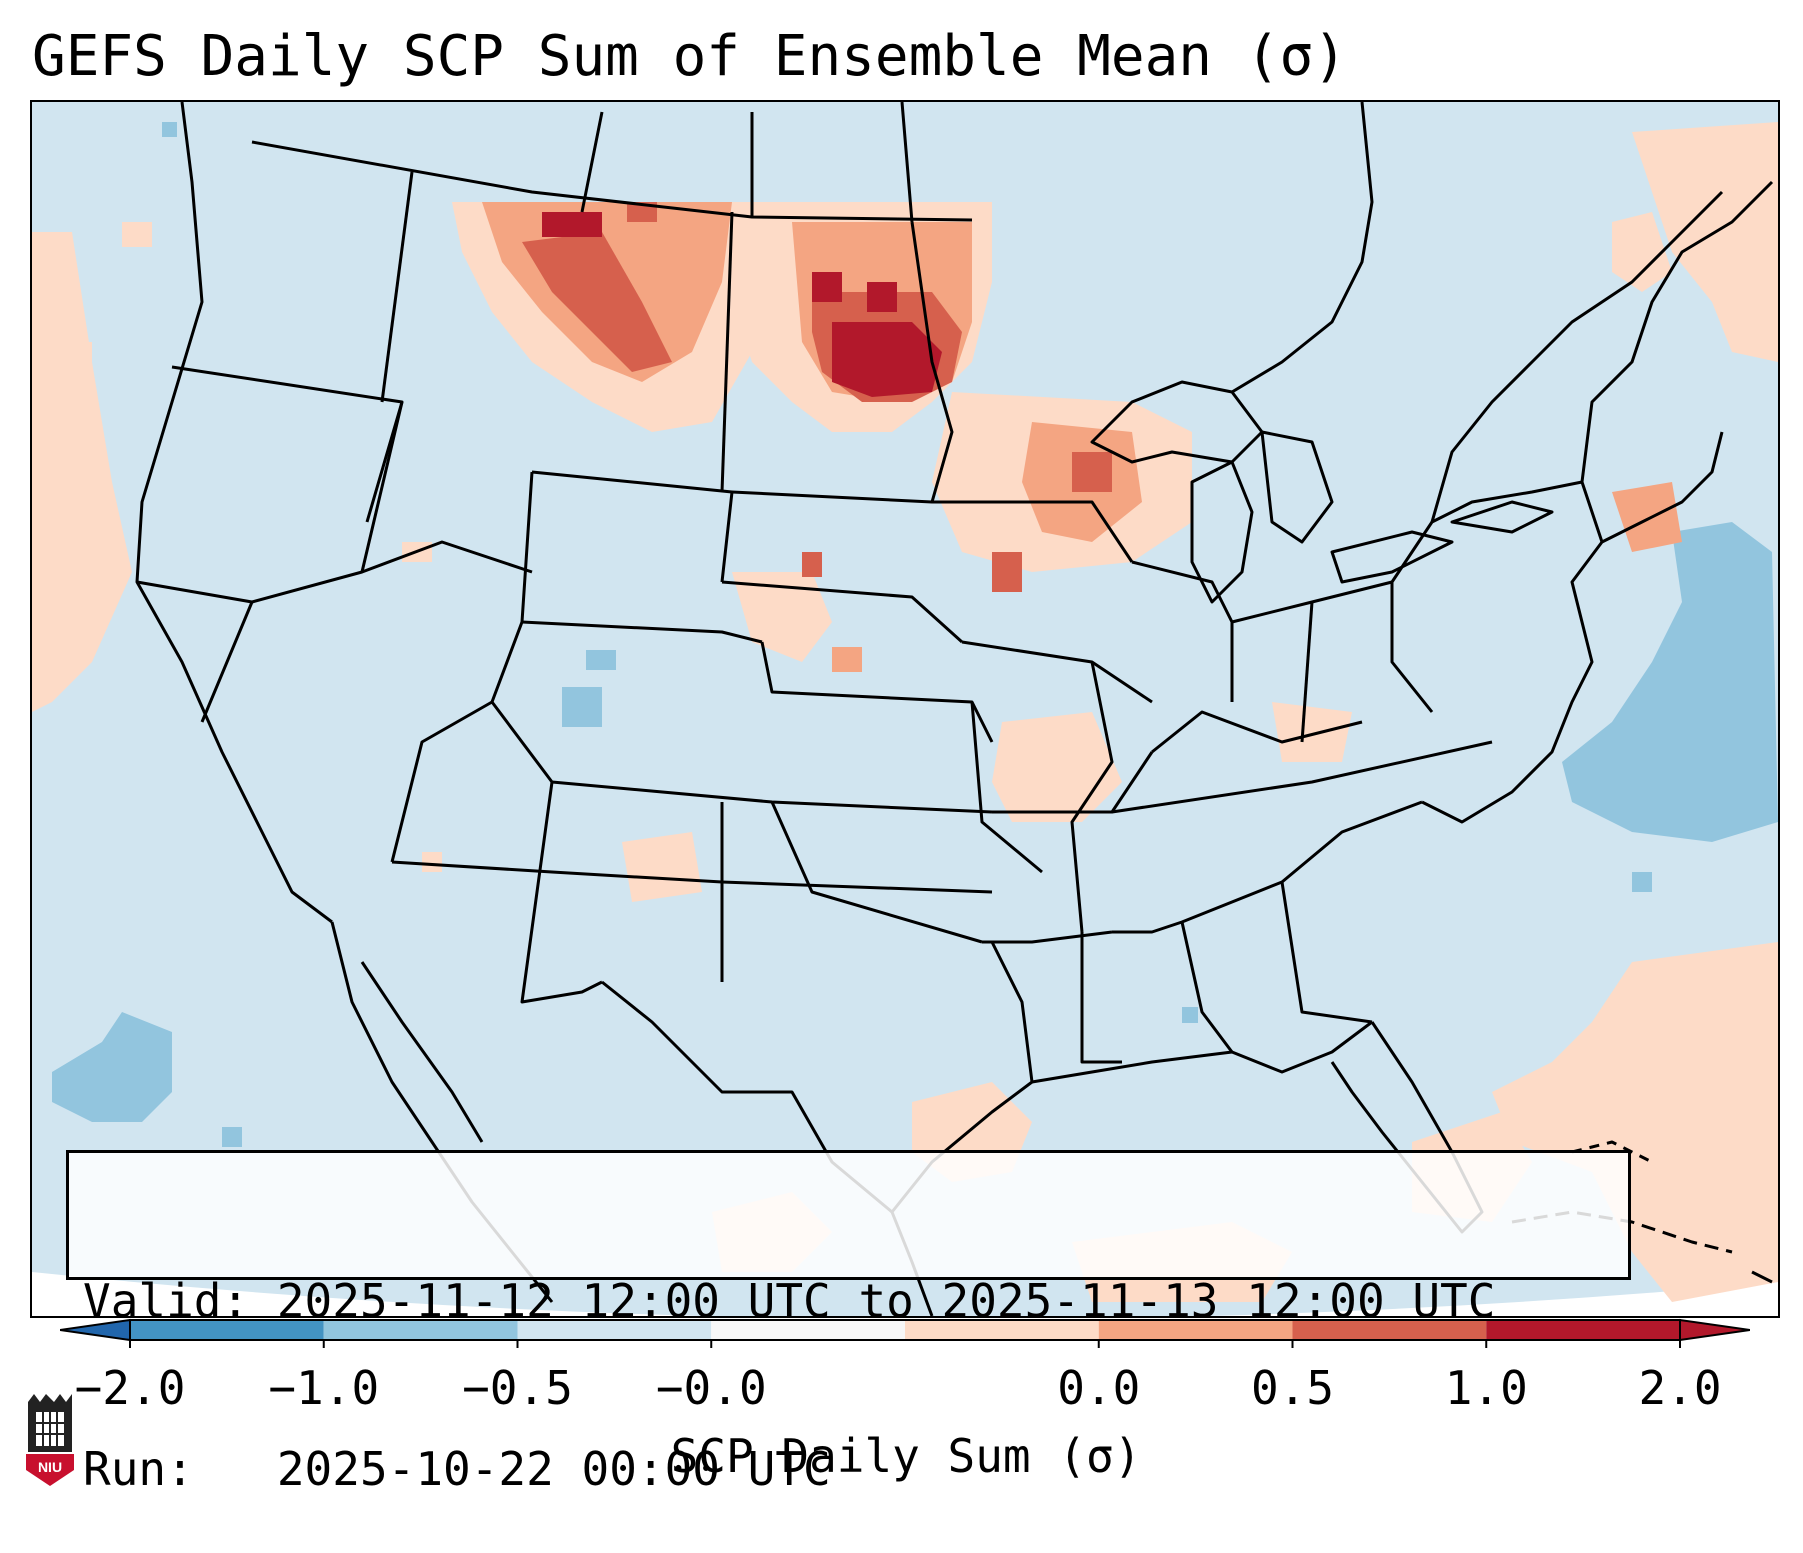 This screenshot has height=1553, width=1803. Describe the element at coordinates (130, 1388) in the screenshot. I see `colorbar-tick-label: −2.0` at that location.